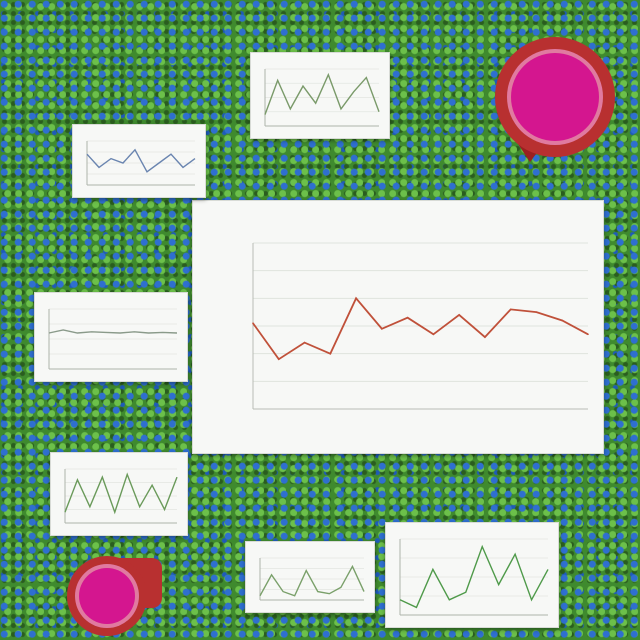  Describe the element at coordinates (555, 99) in the screenshot. I see `pink-cup-top-right-icon` at that location.